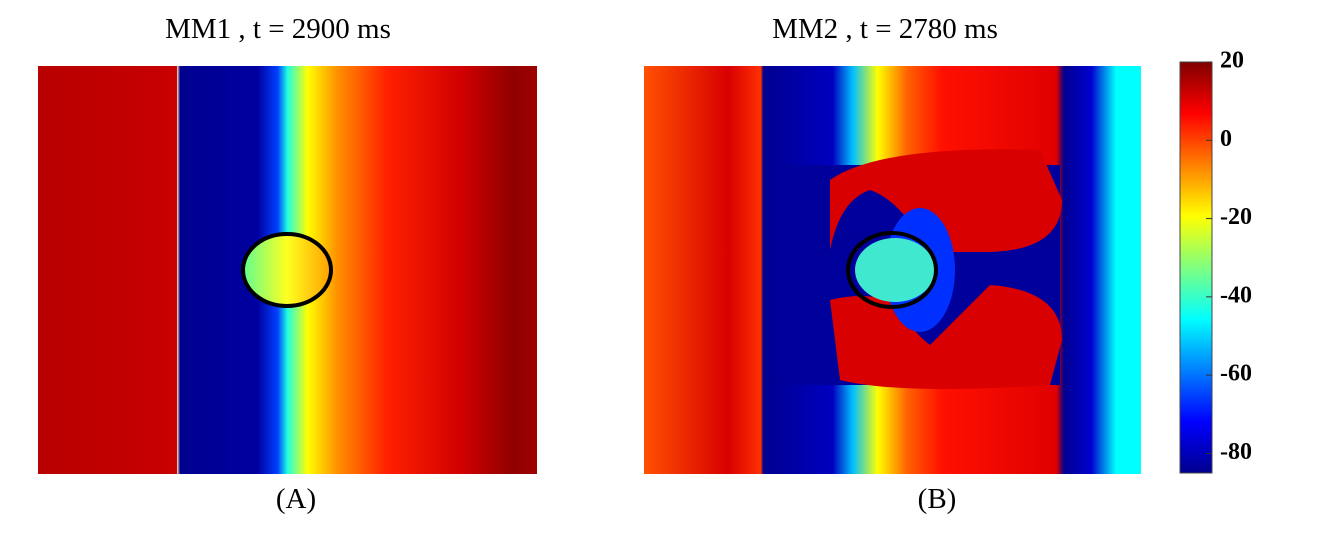 This screenshot has height=545, width=1324. Describe the element at coordinates (885, 29) in the screenshot. I see `panel-title: MM2 , t = 2780 ms` at that location.